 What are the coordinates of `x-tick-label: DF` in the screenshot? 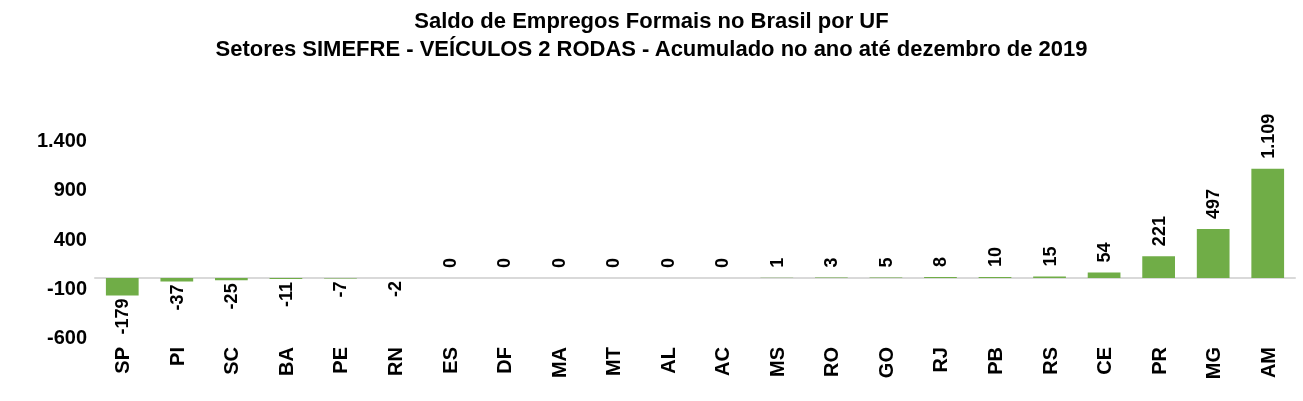 It's located at (504, 360).